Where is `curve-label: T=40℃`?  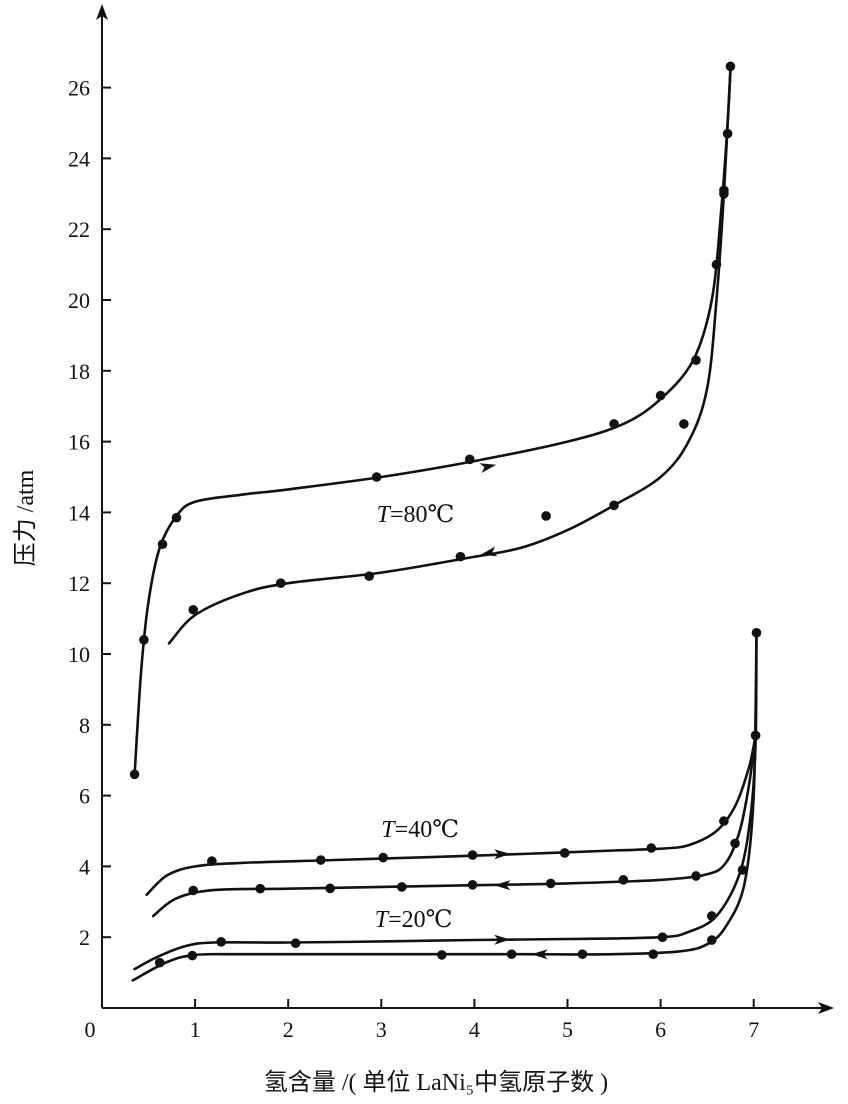
curve-label: T=40℃ is located at coordinates (420, 830).